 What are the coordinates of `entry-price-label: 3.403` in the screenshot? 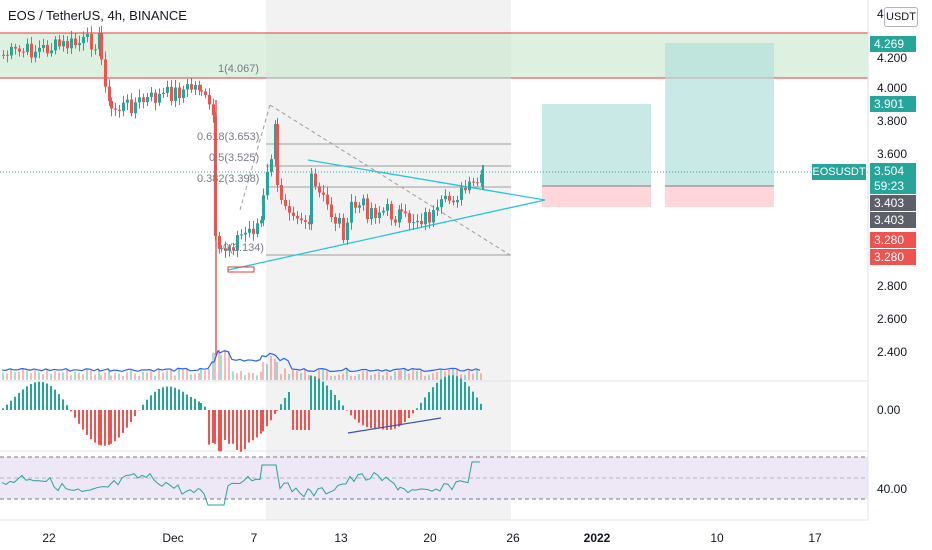 It's located at (893, 203).